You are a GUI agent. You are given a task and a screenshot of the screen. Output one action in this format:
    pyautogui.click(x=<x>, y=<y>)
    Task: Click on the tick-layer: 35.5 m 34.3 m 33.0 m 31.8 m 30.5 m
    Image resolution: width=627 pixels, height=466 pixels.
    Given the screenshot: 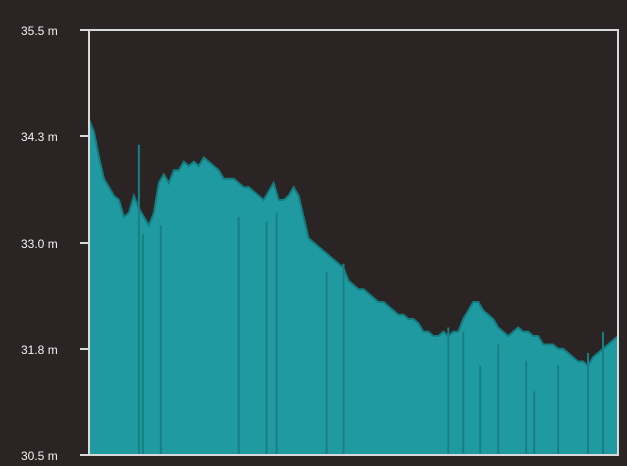 What is the action you would take?
    pyautogui.click(x=39, y=243)
    